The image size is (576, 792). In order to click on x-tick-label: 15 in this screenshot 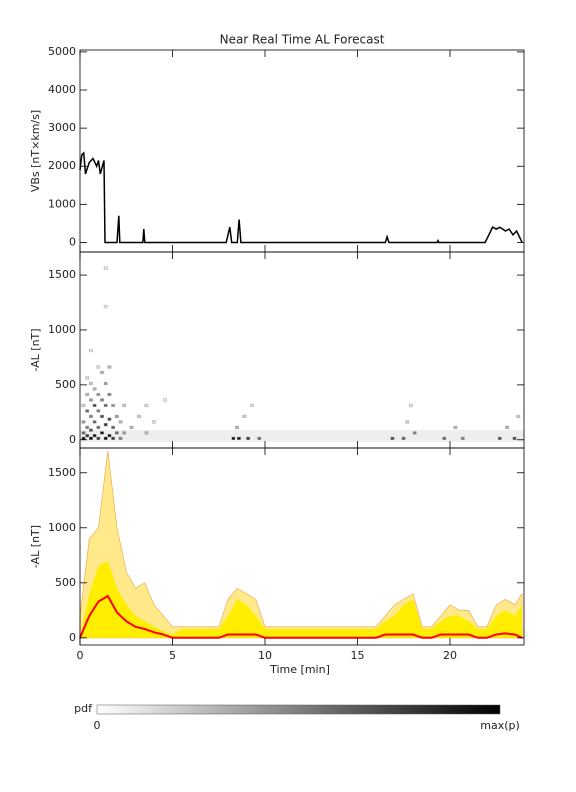, I will do `click(358, 655)`.